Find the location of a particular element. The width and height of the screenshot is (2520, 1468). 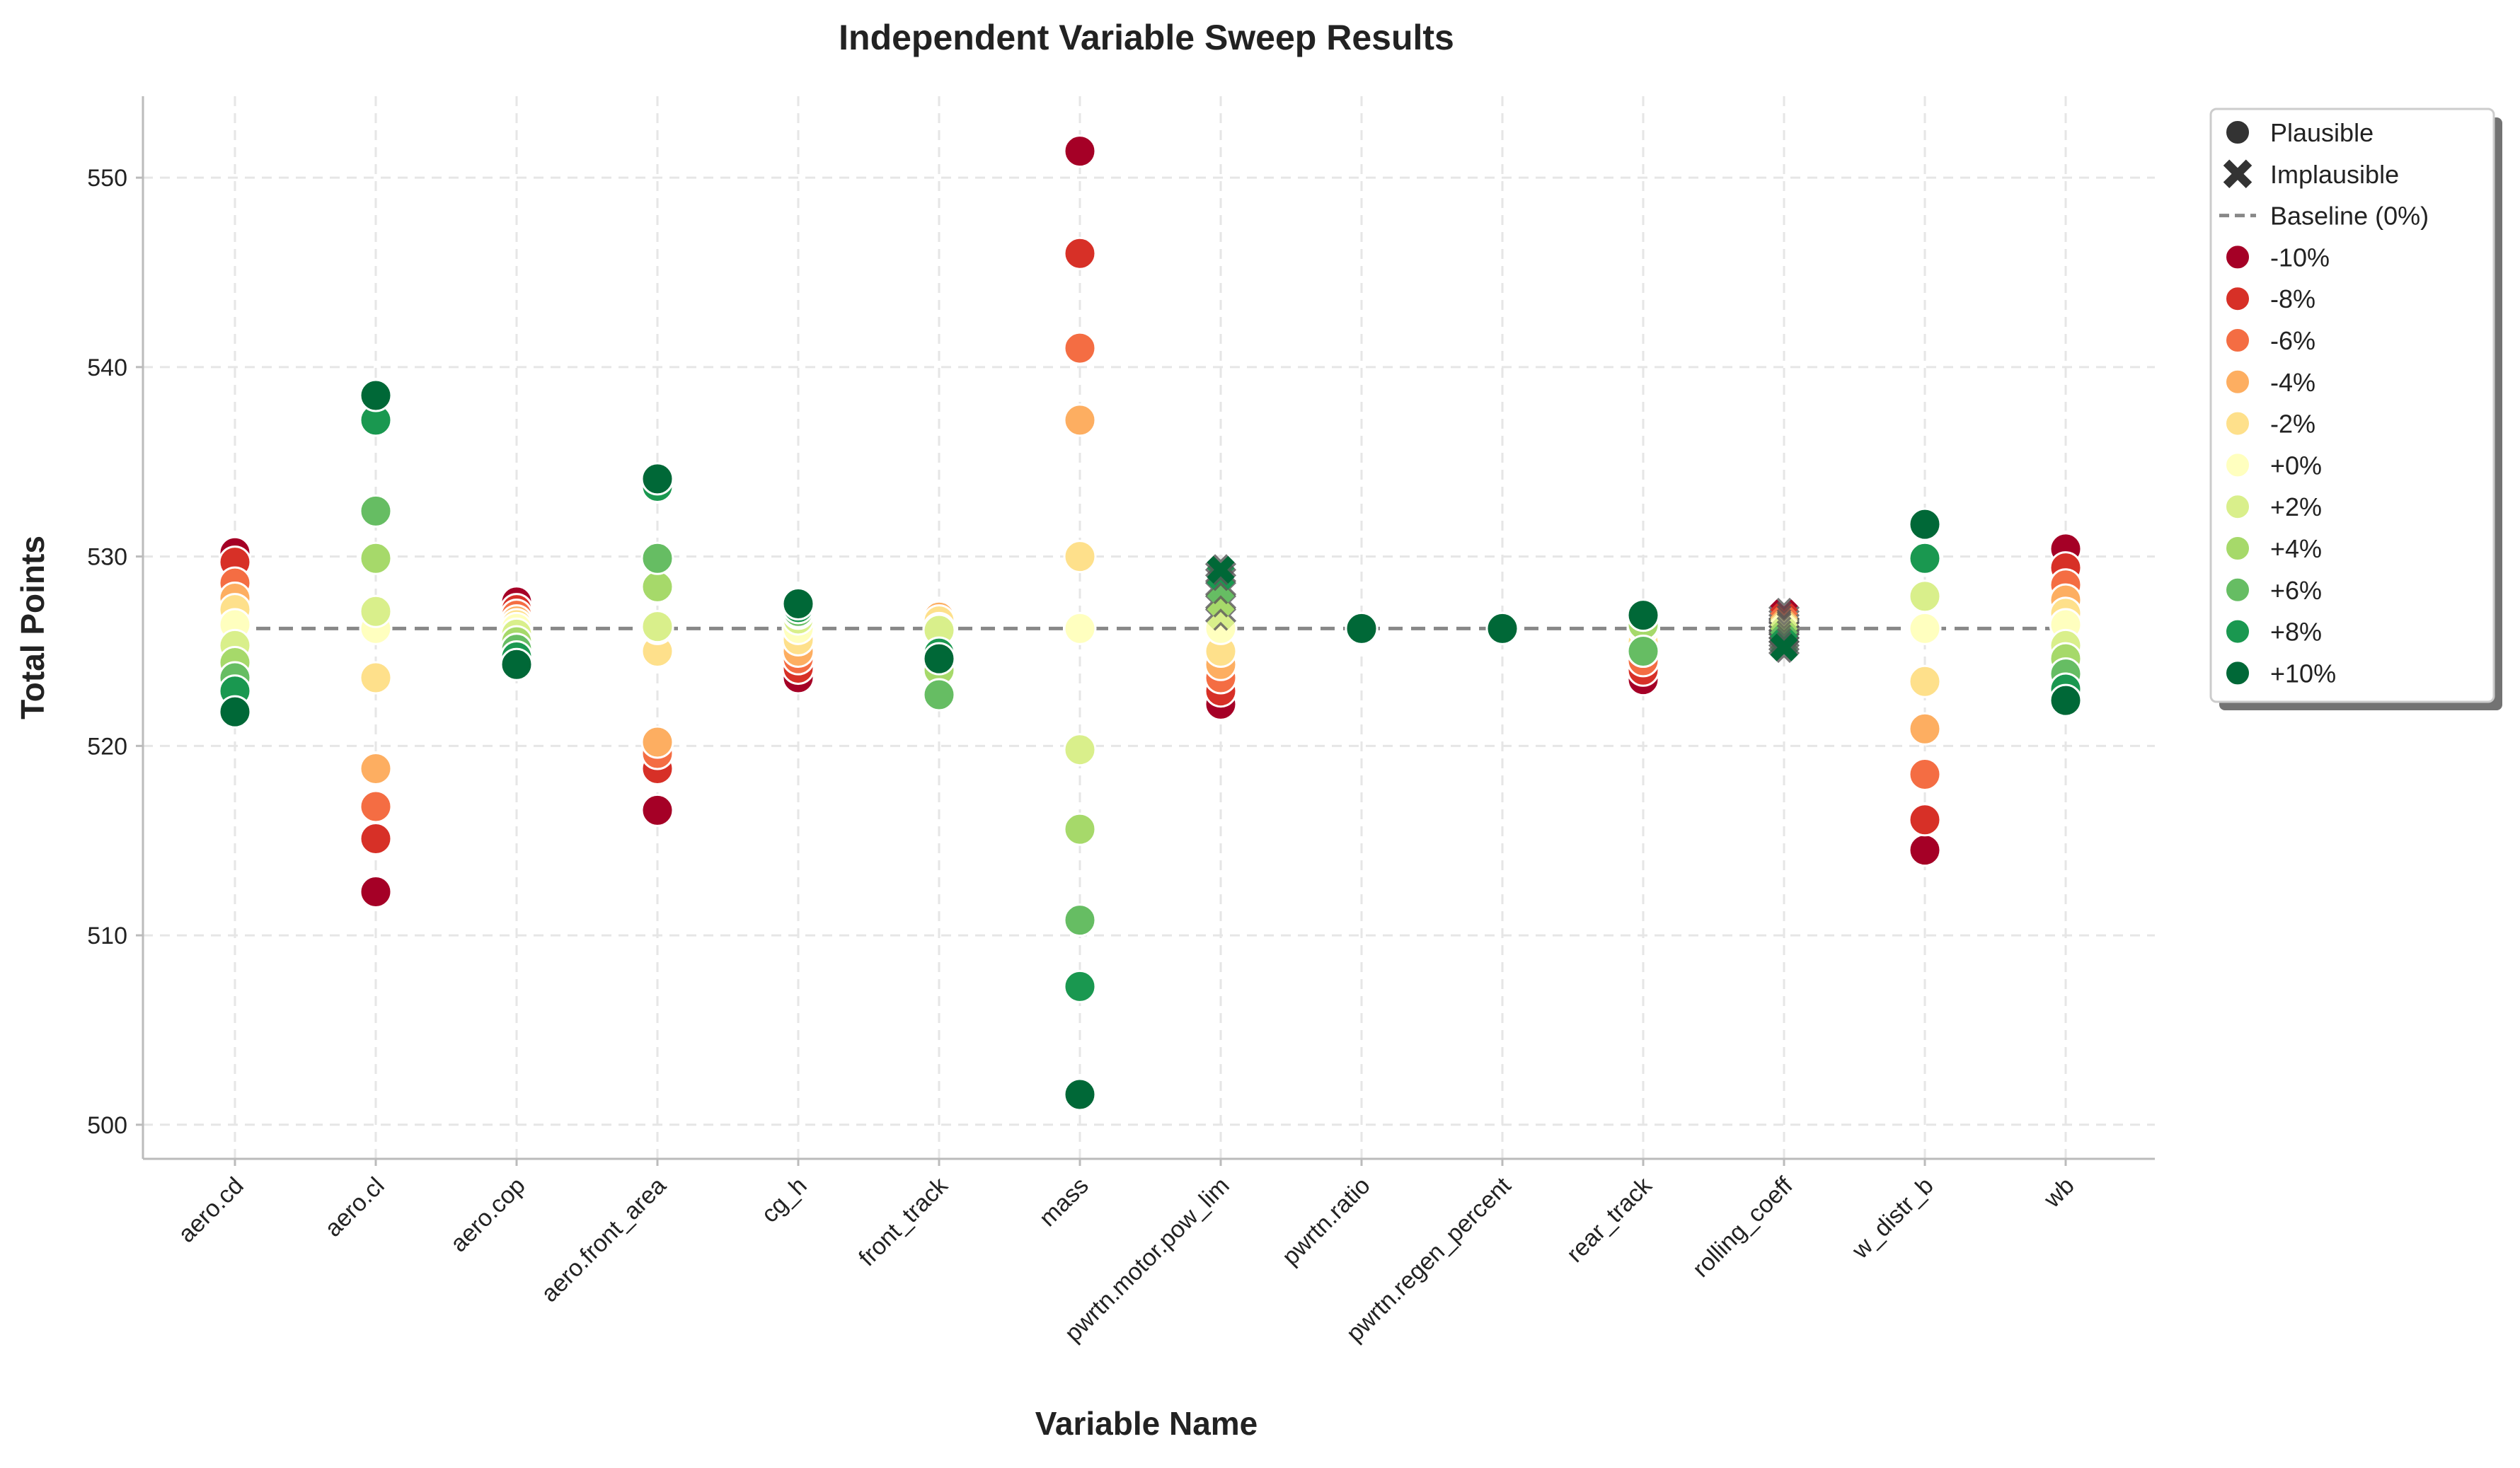

legend-entry: +4% is located at coordinates (2273, 548).